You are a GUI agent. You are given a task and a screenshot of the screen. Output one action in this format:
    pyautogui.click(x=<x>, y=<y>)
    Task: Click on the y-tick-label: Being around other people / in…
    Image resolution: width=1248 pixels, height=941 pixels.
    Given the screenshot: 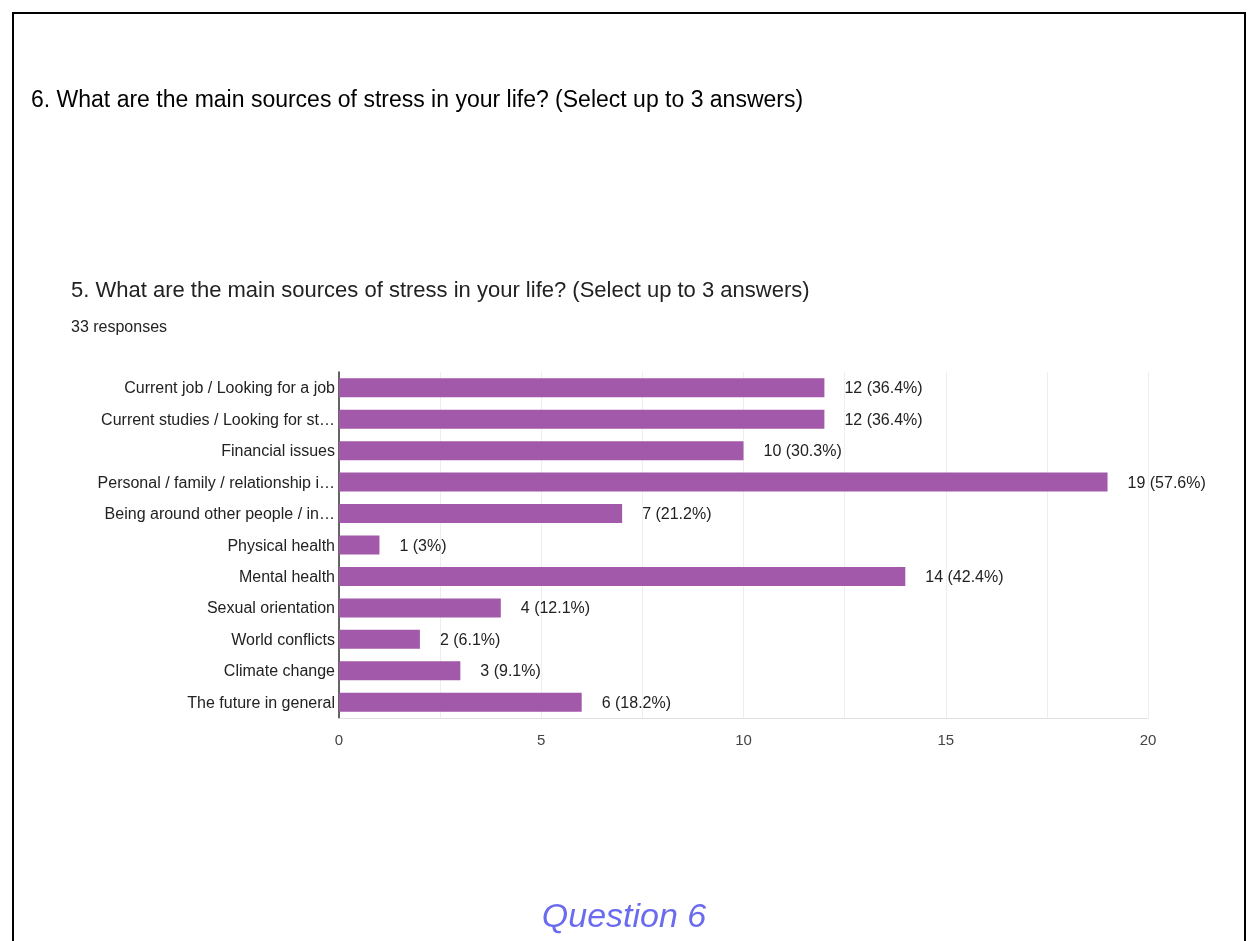 What is the action you would take?
    pyautogui.click(x=219, y=514)
    